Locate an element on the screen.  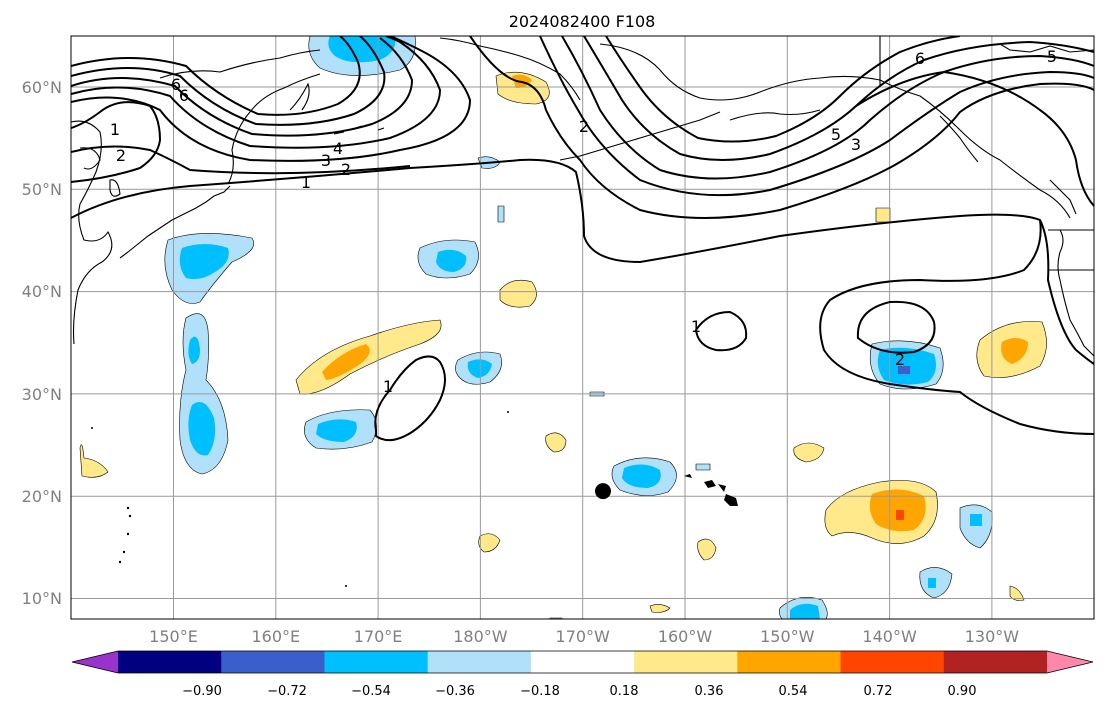
map-title: 2024082400 F108 is located at coordinates (582, 21).